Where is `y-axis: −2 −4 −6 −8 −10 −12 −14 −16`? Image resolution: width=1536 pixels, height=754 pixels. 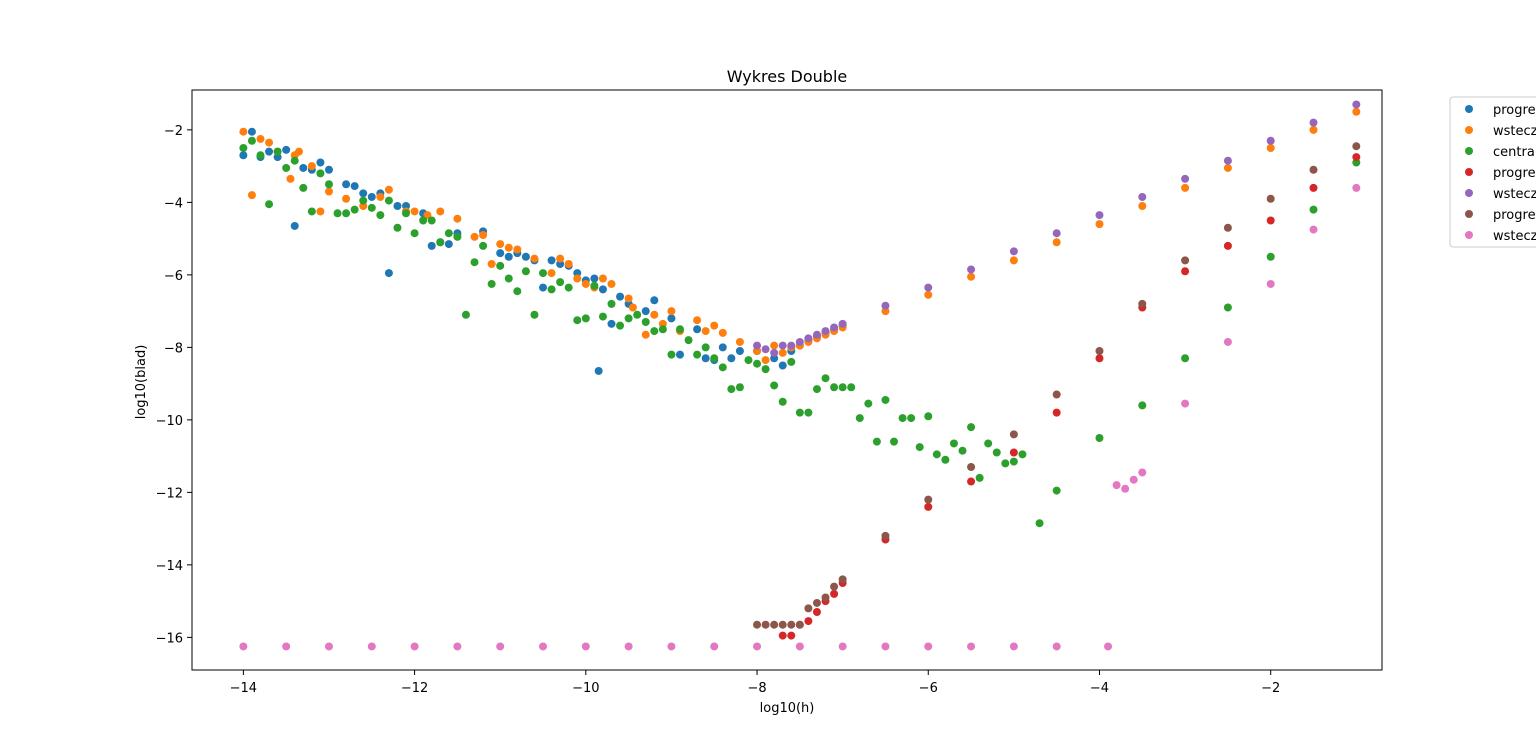 y-axis: −2 −4 −6 −8 −10 −12 −14 −16 is located at coordinates (174, 385).